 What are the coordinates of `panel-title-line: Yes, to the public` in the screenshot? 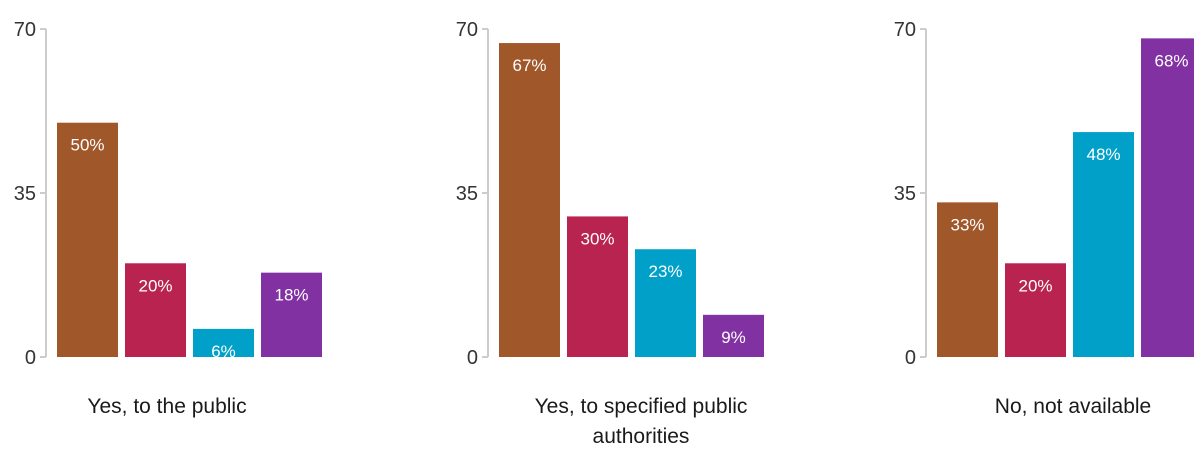 It's located at (166, 406).